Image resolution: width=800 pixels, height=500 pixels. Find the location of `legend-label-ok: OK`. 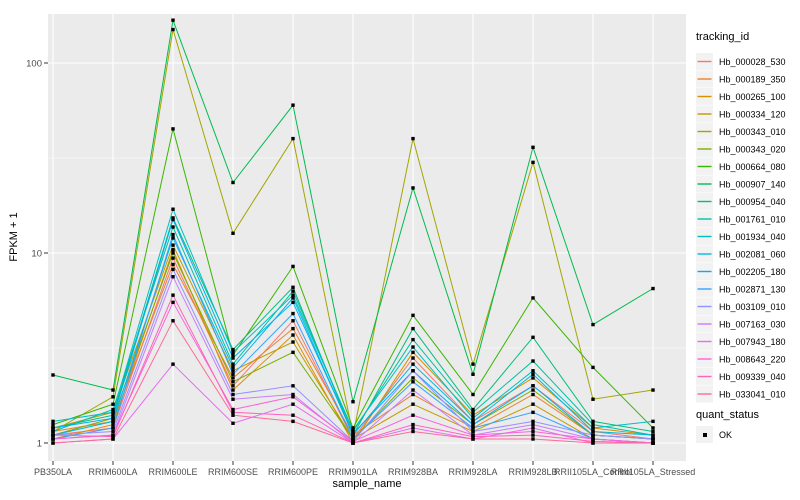

legend-label-ok: OK is located at coordinates (726, 435).